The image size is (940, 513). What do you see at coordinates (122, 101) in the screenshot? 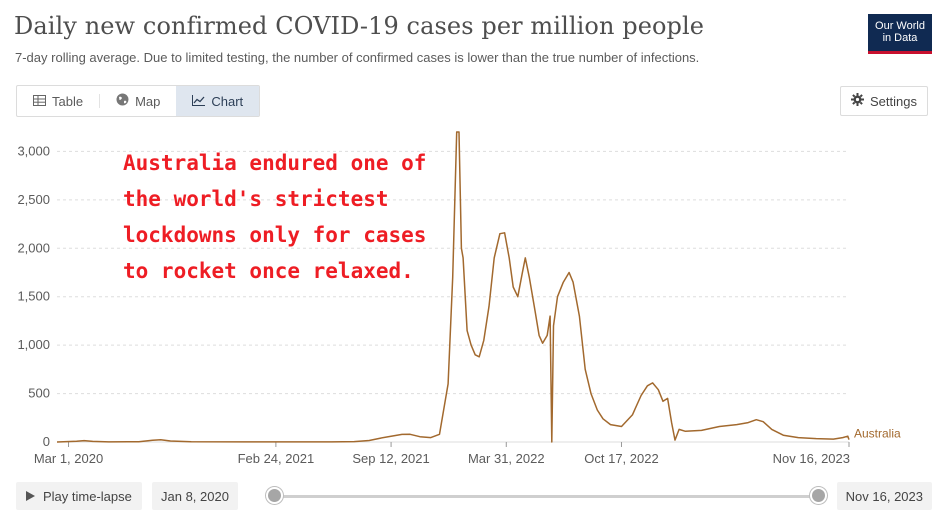
I see `globe-icon` at bounding box center [122, 101].